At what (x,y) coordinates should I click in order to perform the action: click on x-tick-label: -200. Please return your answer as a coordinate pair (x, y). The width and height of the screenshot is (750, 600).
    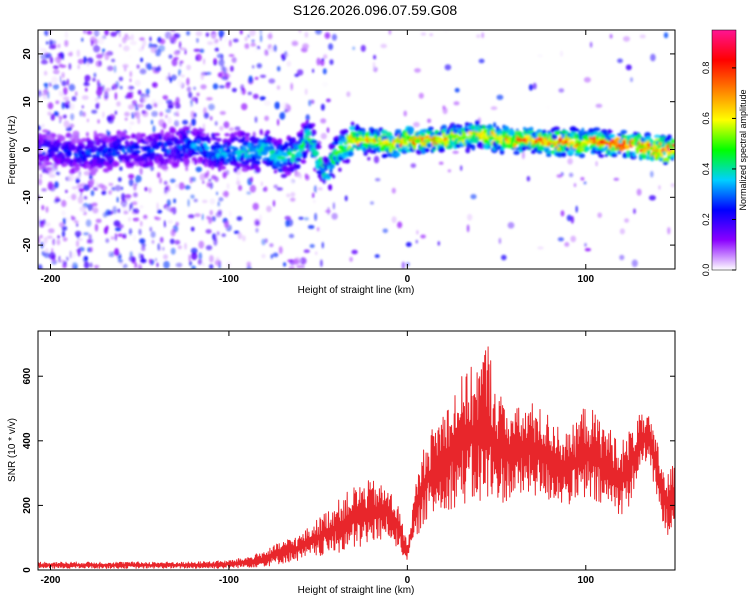
    Looking at the image, I should click on (50, 279).